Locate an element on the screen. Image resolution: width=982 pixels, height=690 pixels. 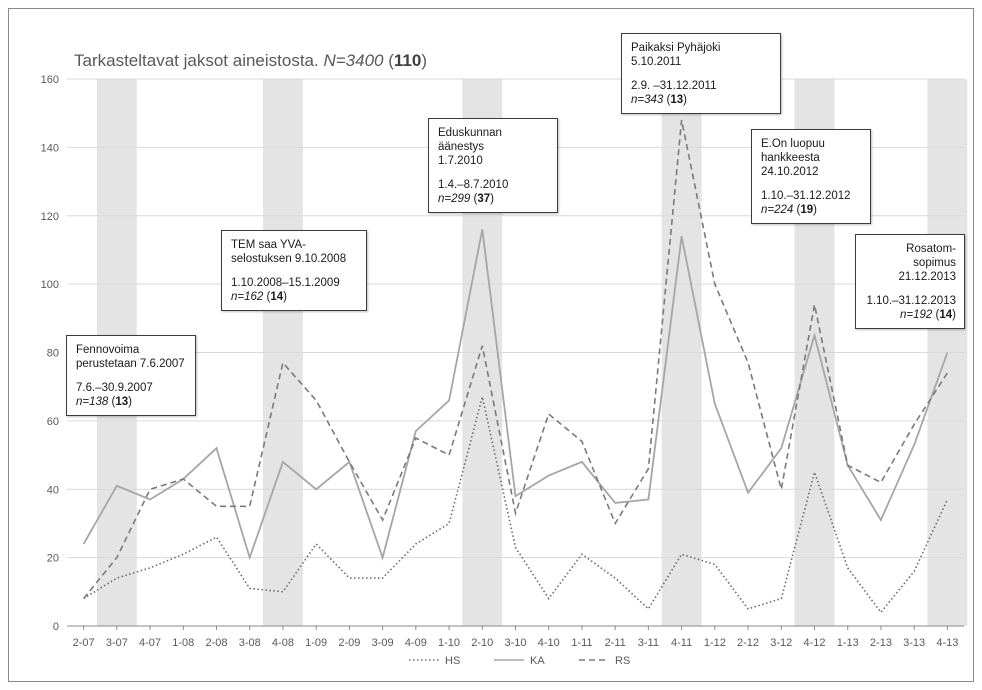
annotation-line: Fennovoima is located at coordinates (108, 350).